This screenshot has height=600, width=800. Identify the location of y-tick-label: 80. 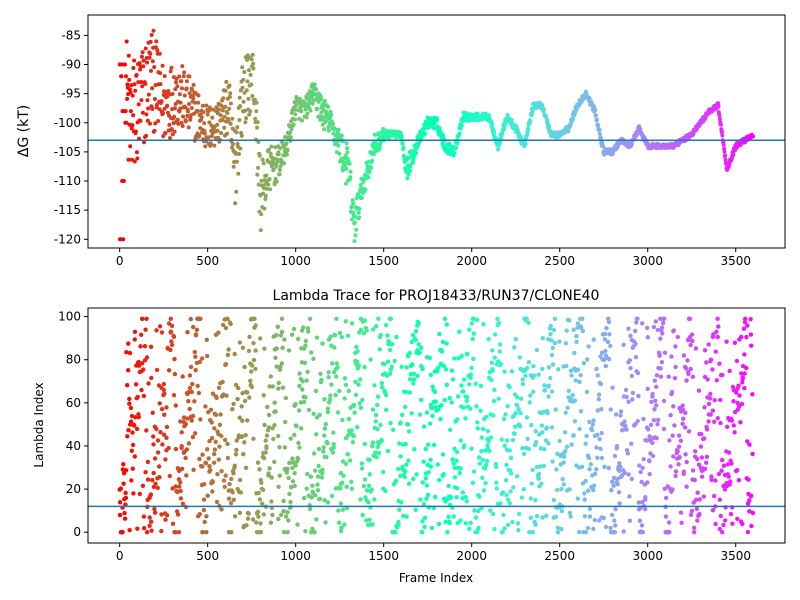
(73, 360).